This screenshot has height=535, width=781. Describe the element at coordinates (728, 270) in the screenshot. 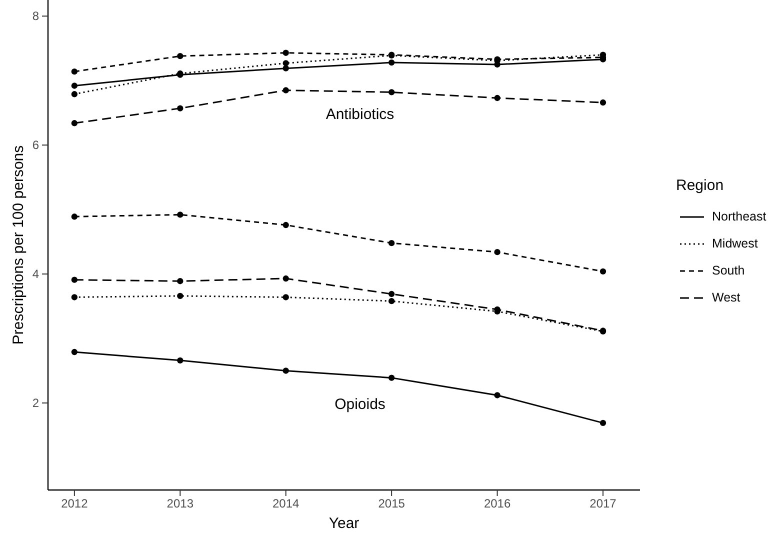

I see `legend-label: South` at that location.